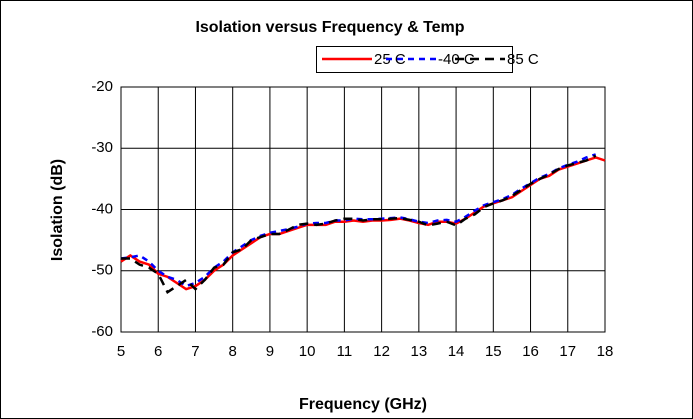 The image size is (693, 419). I want to click on y-tick-label: -30, so click(102, 147).